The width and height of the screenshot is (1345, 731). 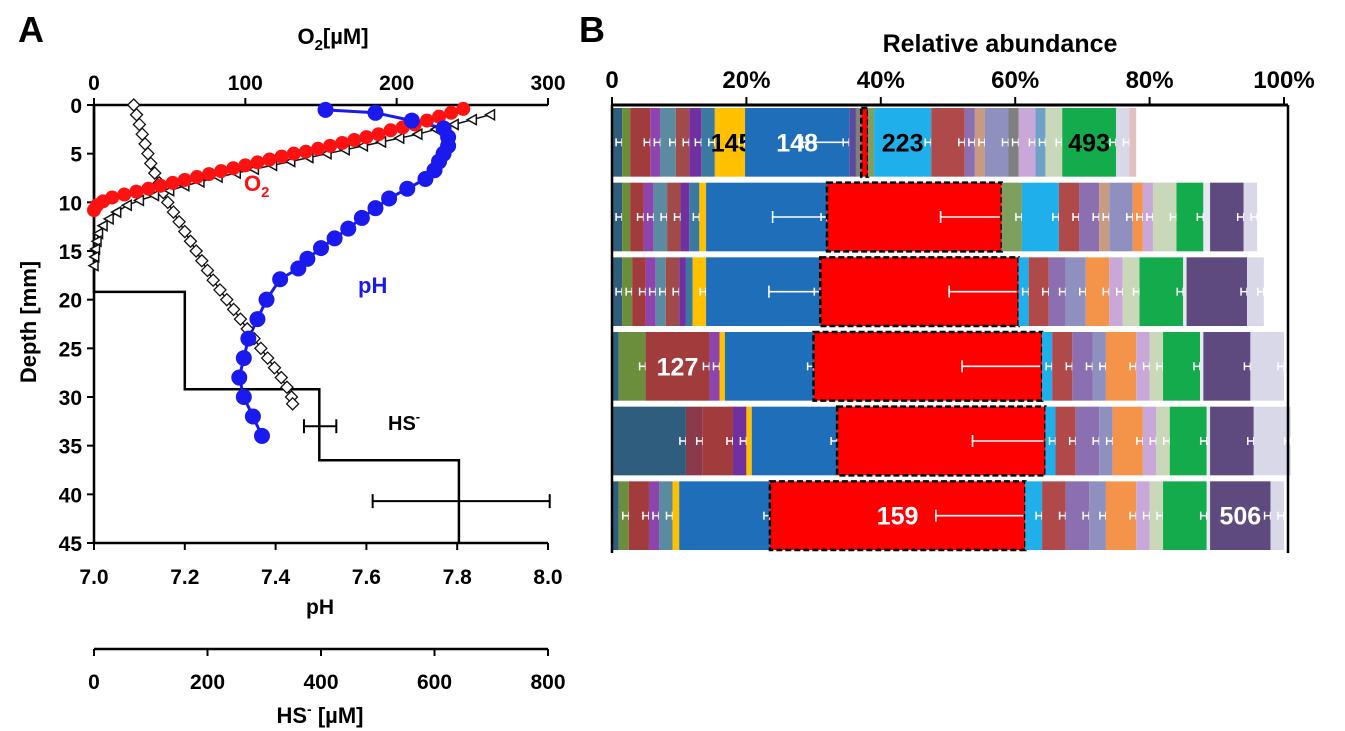 I want to click on highlight-outline, so click(x=919, y=292).